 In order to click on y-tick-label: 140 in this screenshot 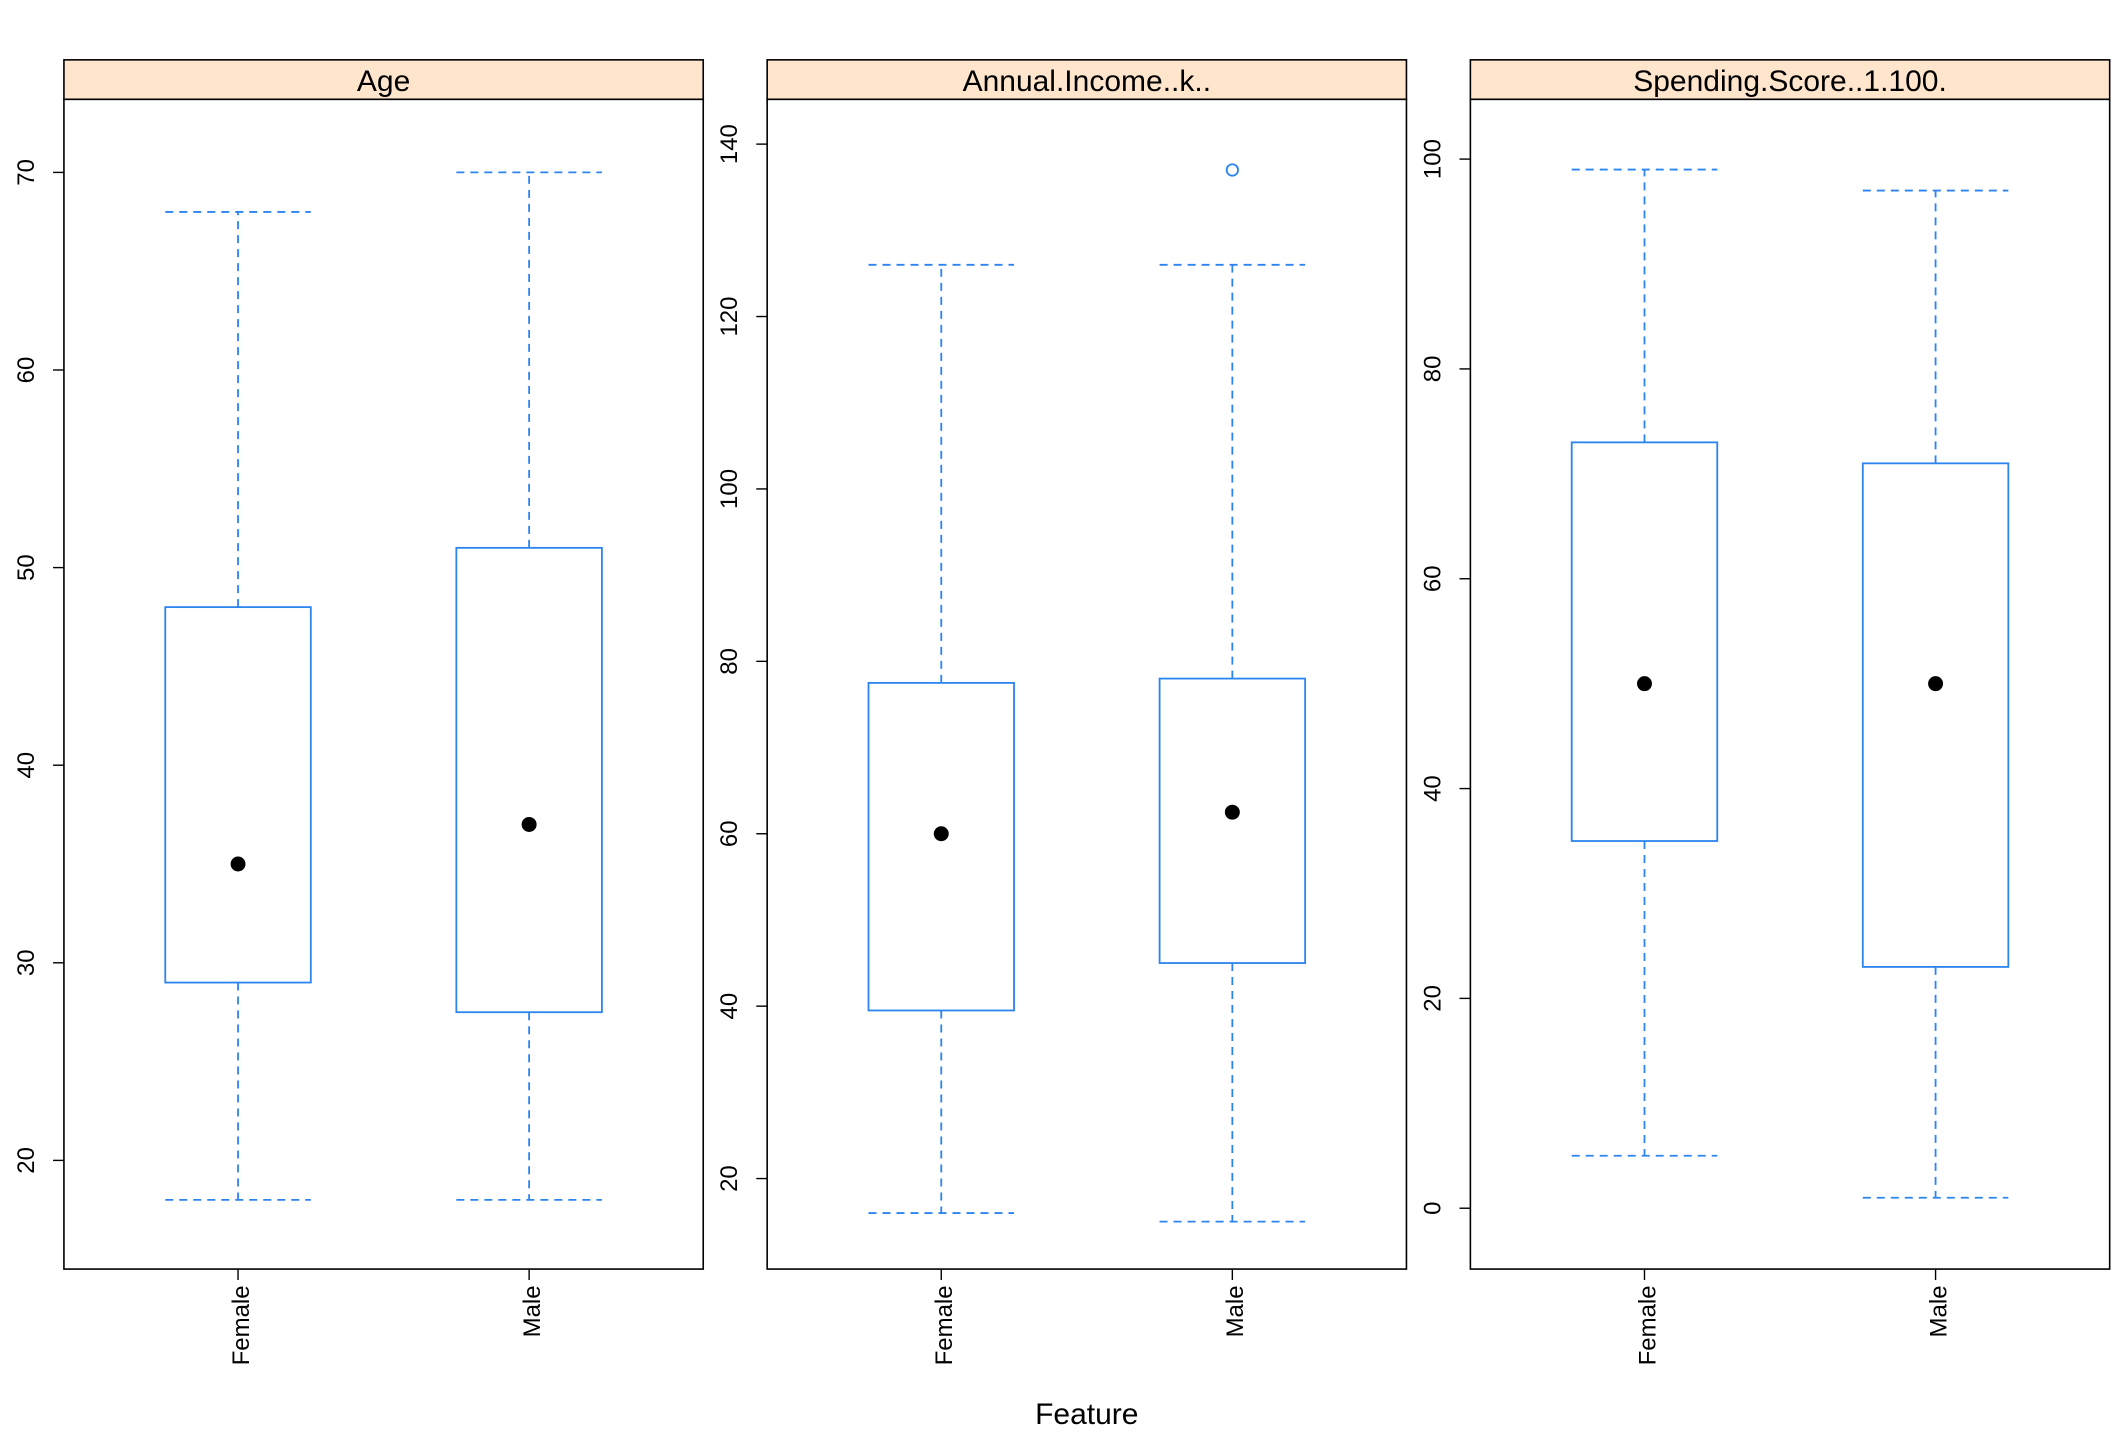, I will do `click(729, 144)`.